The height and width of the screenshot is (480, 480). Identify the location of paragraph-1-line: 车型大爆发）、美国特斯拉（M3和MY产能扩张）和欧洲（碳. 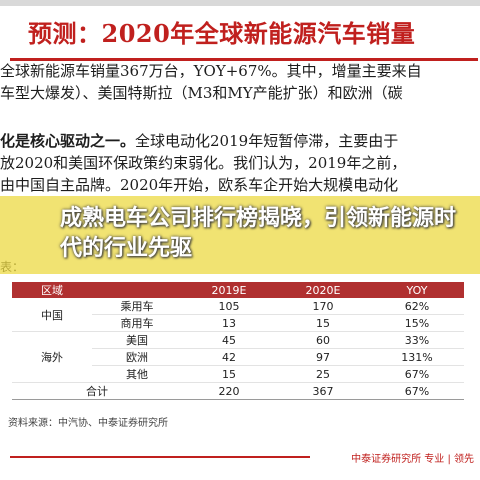
(201, 93).